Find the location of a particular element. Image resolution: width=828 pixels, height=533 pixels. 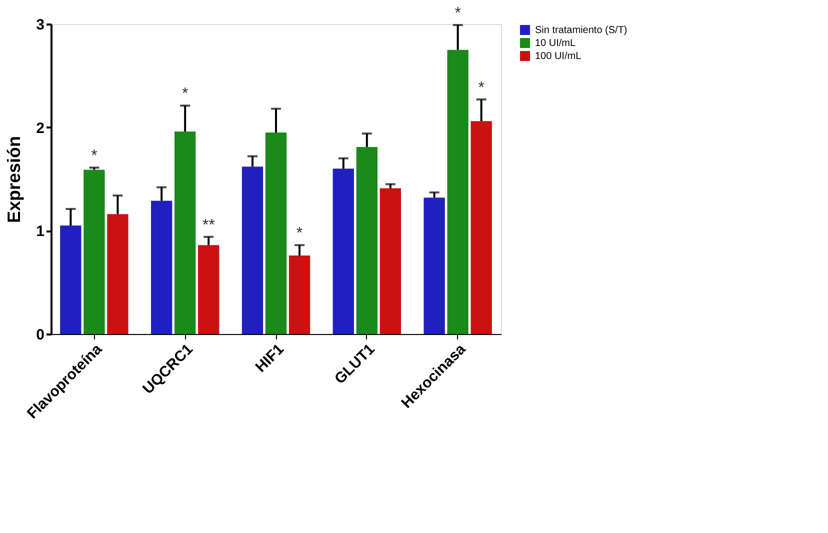

legend-label: 100 UI/mL is located at coordinates (558, 56).